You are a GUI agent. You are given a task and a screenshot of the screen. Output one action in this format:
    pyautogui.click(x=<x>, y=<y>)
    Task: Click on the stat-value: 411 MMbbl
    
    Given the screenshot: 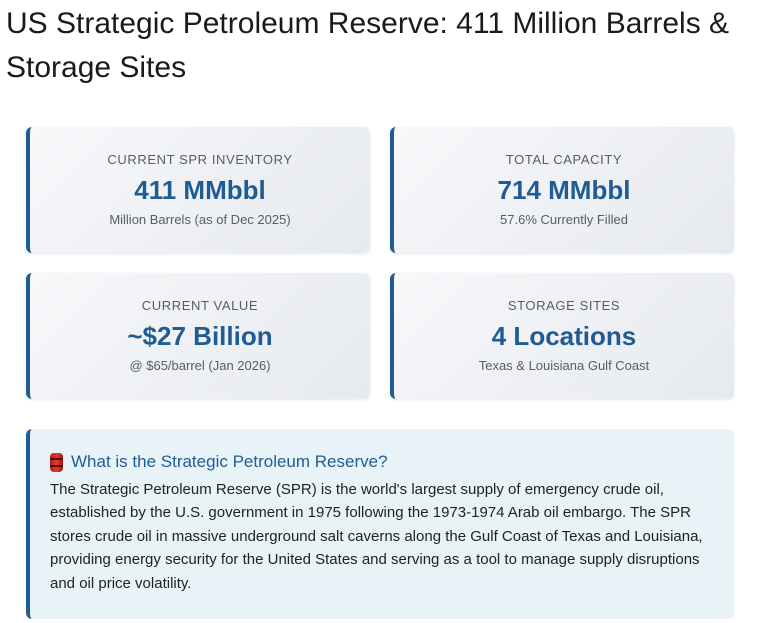 What is the action you would take?
    pyautogui.click(x=200, y=190)
    